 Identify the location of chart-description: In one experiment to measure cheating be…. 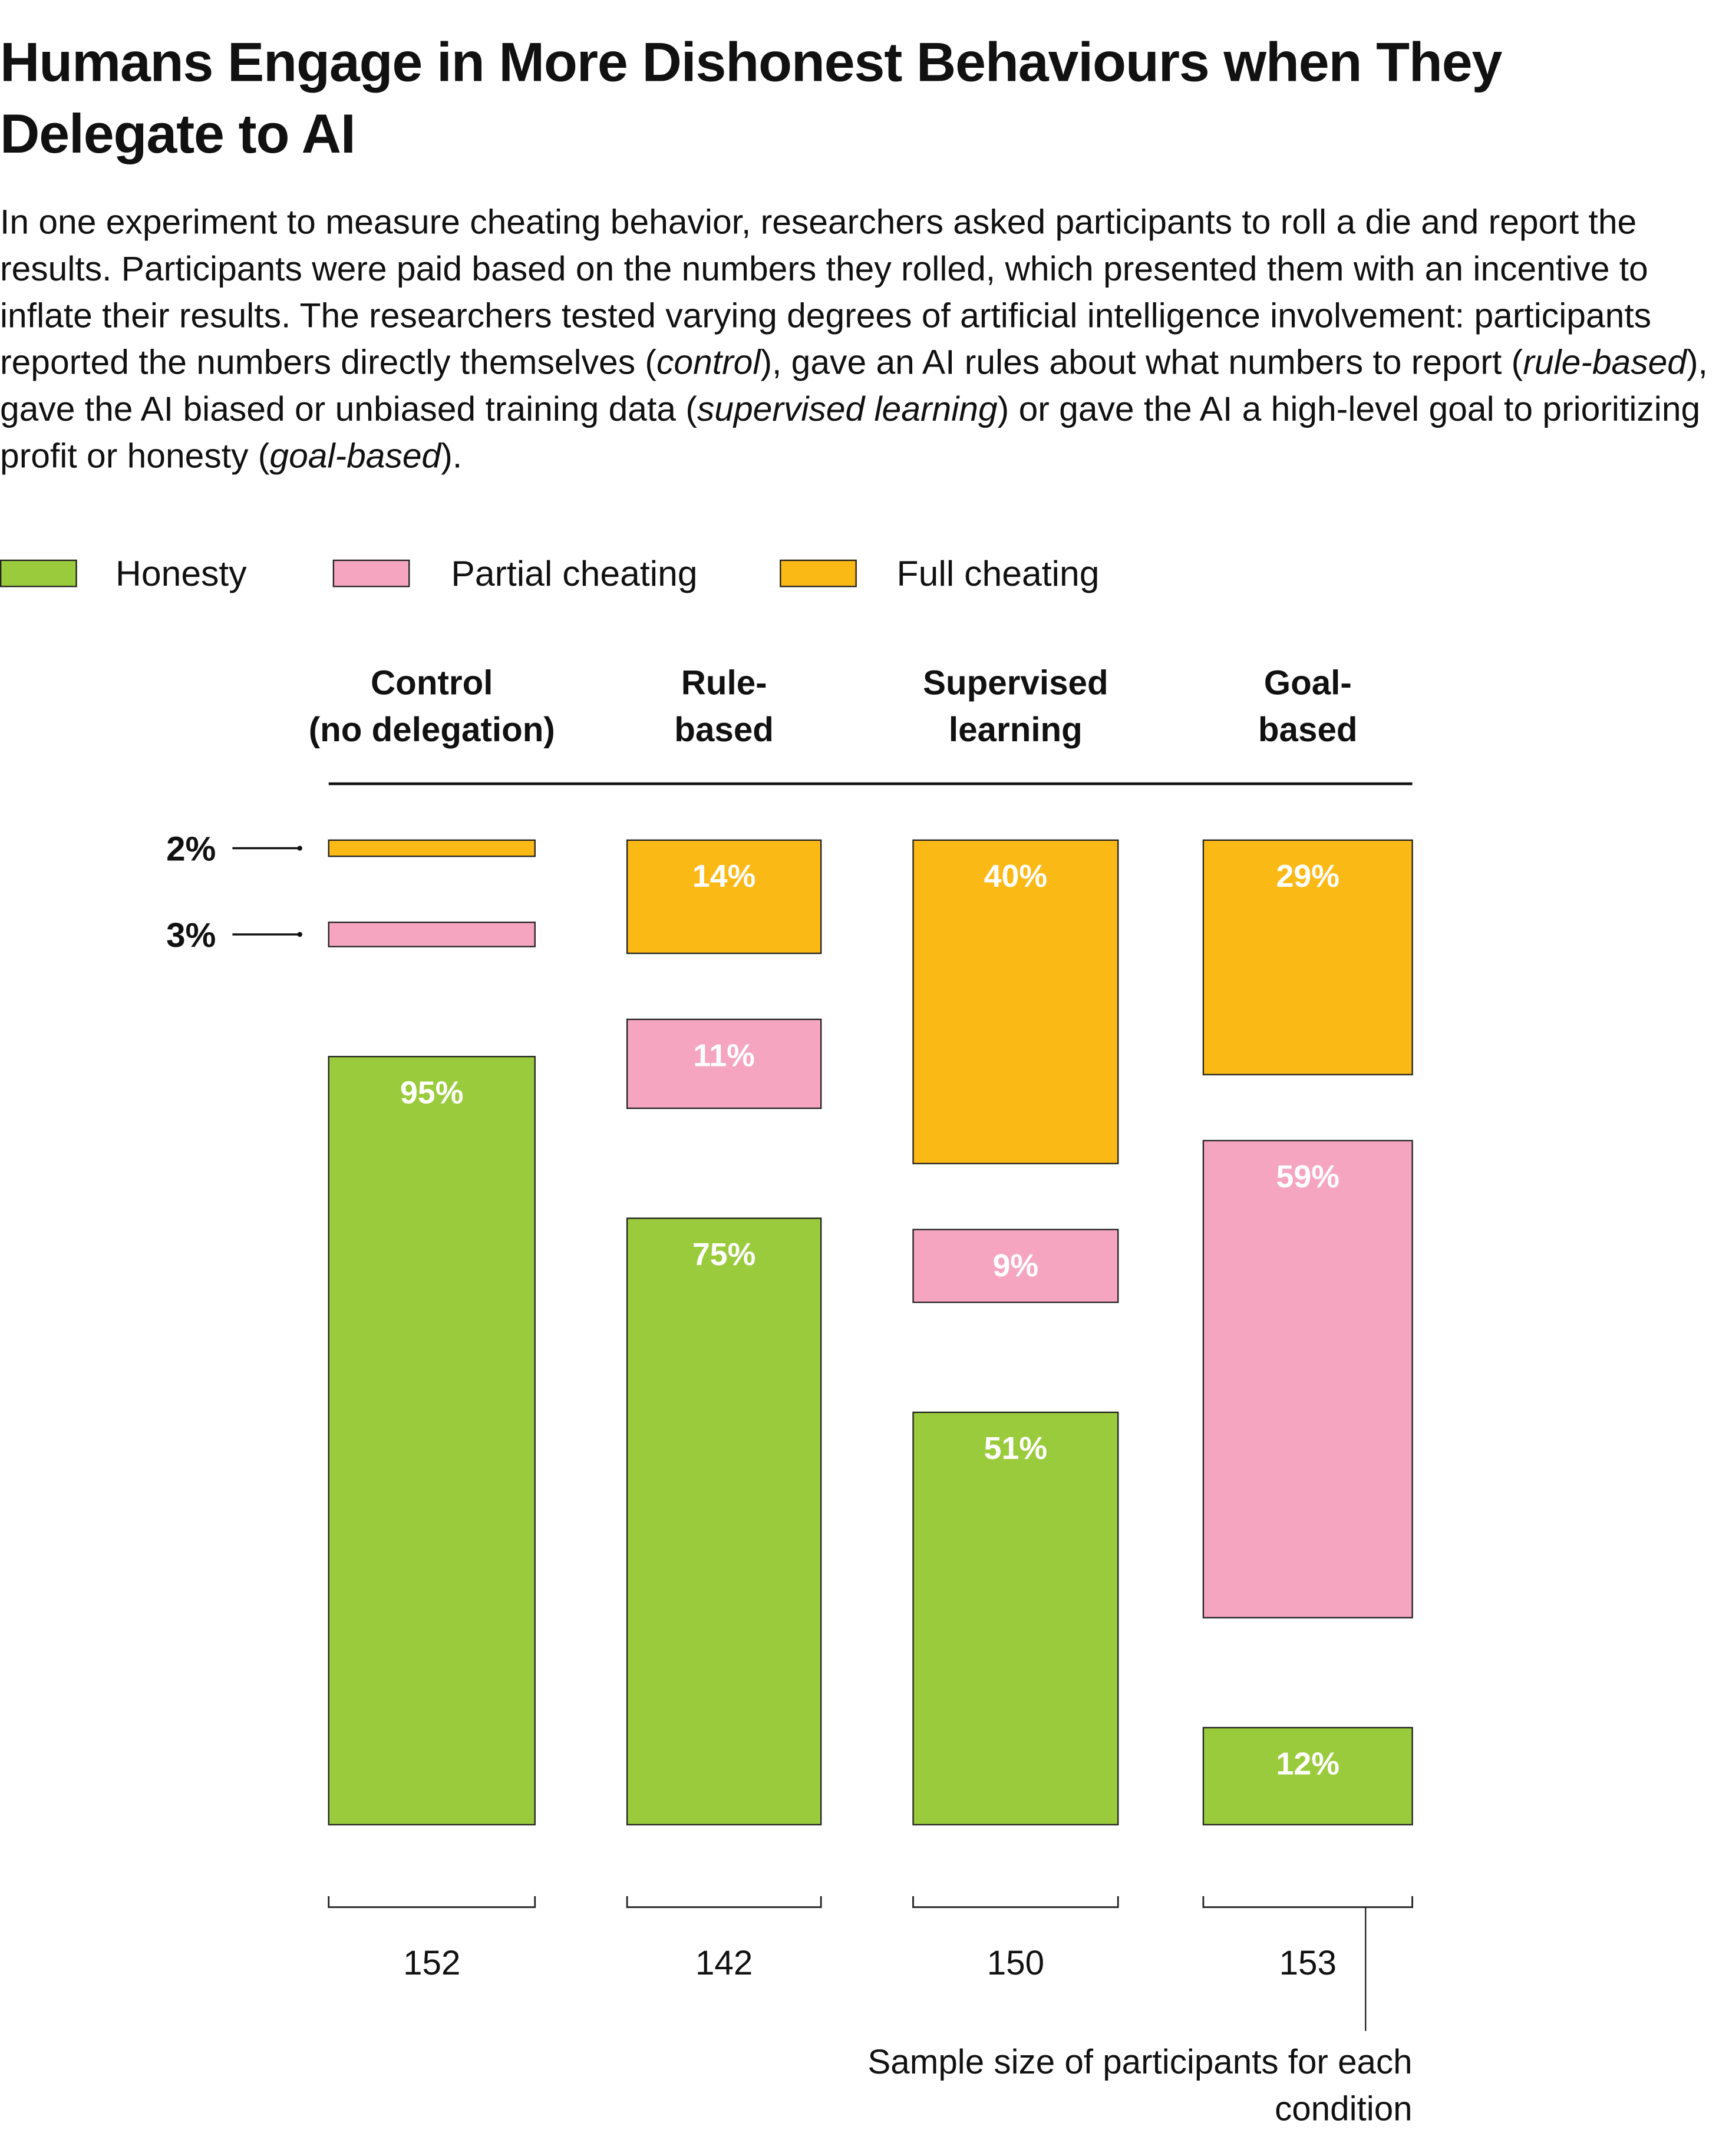
(860, 339).